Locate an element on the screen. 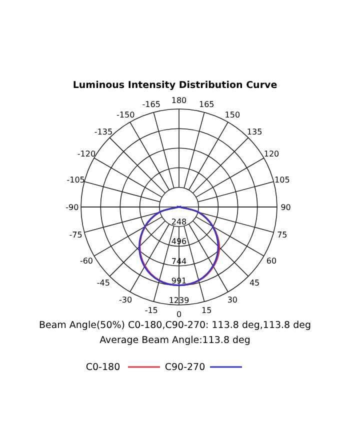 This screenshot has height=435, width=350. spoke-label: -165 is located at coordinates (151, 104).